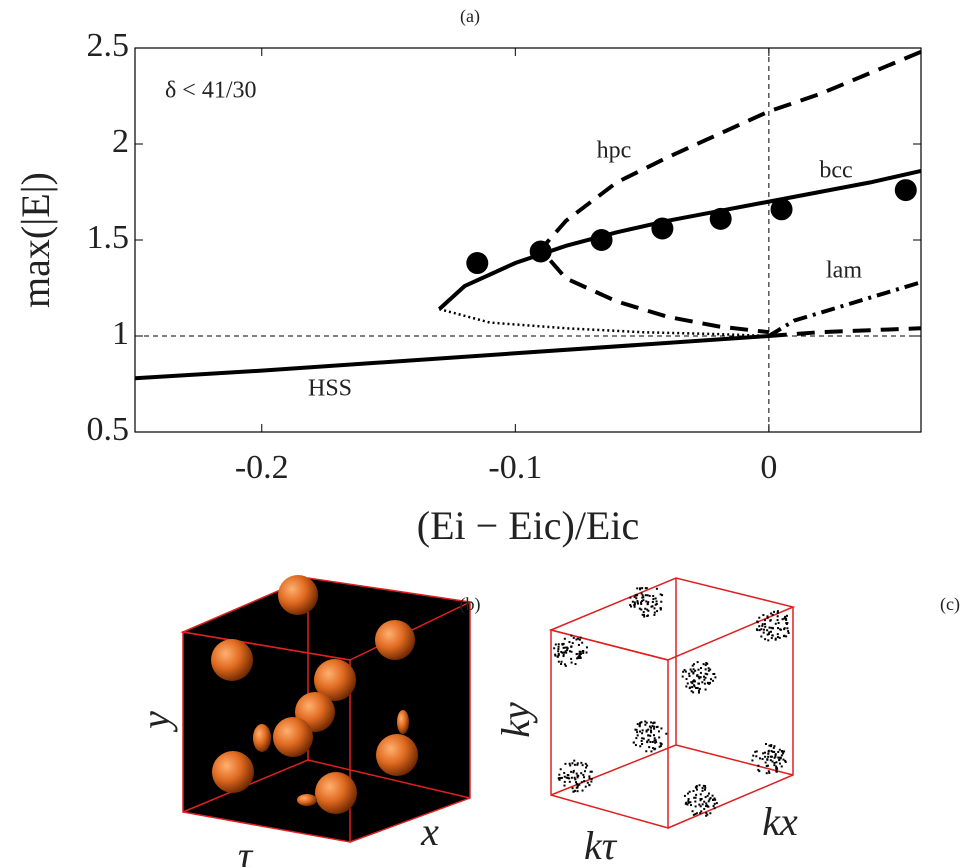 The height and width of the screenshot is (867, 964). I want to click on line, so click(679, 239).